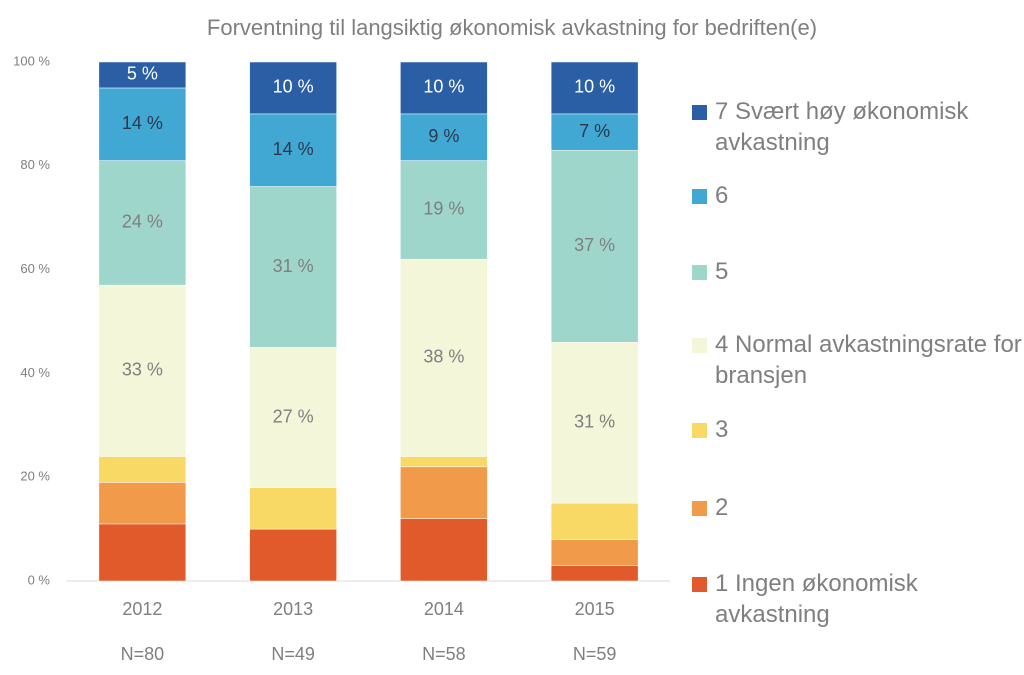 This screenshot has width=1024, height=675. I want to click on sample-size-label: N=58, so click(444, 654).